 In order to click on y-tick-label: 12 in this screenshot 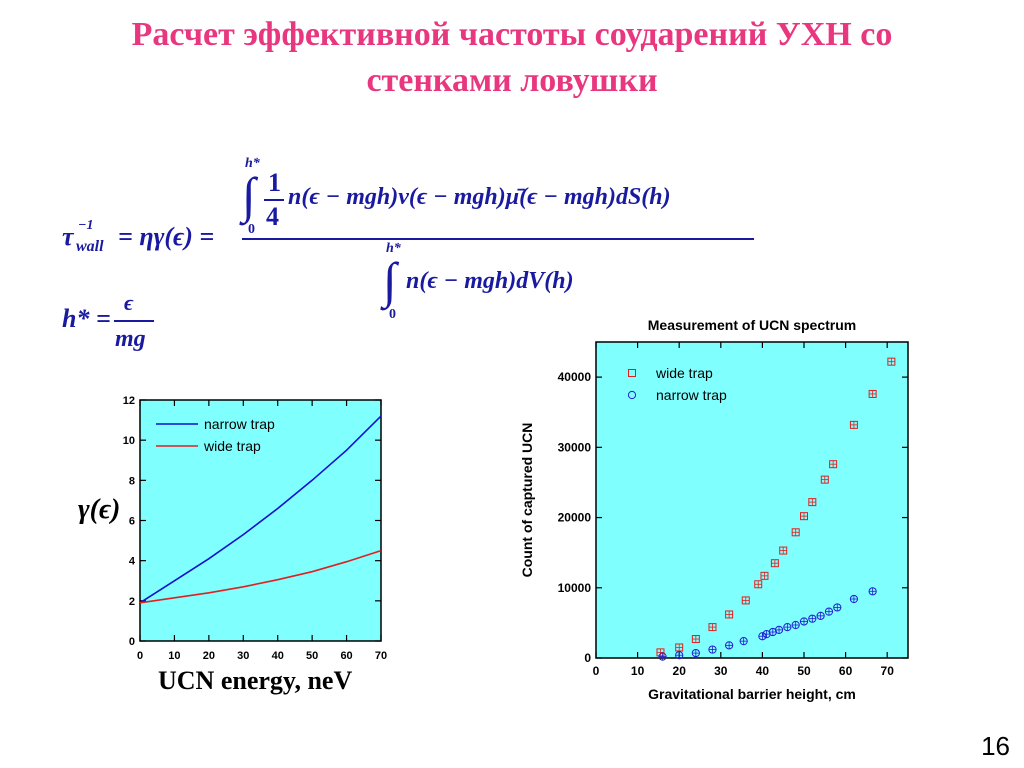, I will do `click(129, 401)`.